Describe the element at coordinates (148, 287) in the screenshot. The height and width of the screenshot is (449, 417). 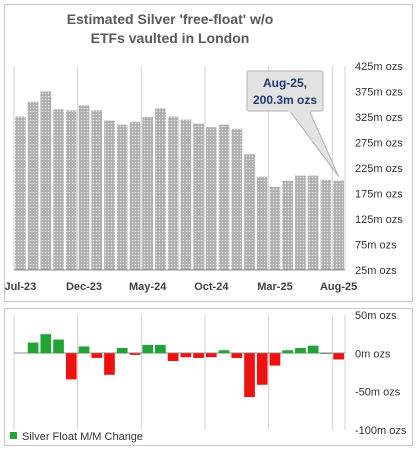
I see `top-x-tick-label: May-24` at that location.